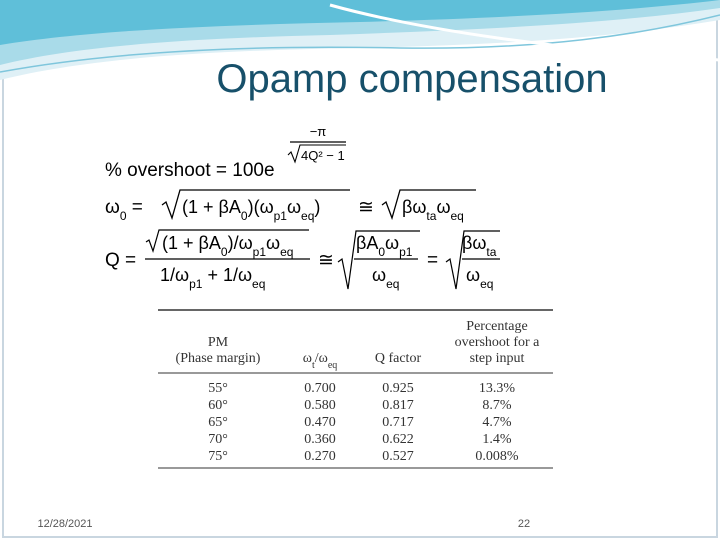 The width and height of the screenshot is (720, 540). What do you see at coordinates (398, 439) in the screenshot?
I see `table-cell: 0.622` at bounding box center [398, 439].